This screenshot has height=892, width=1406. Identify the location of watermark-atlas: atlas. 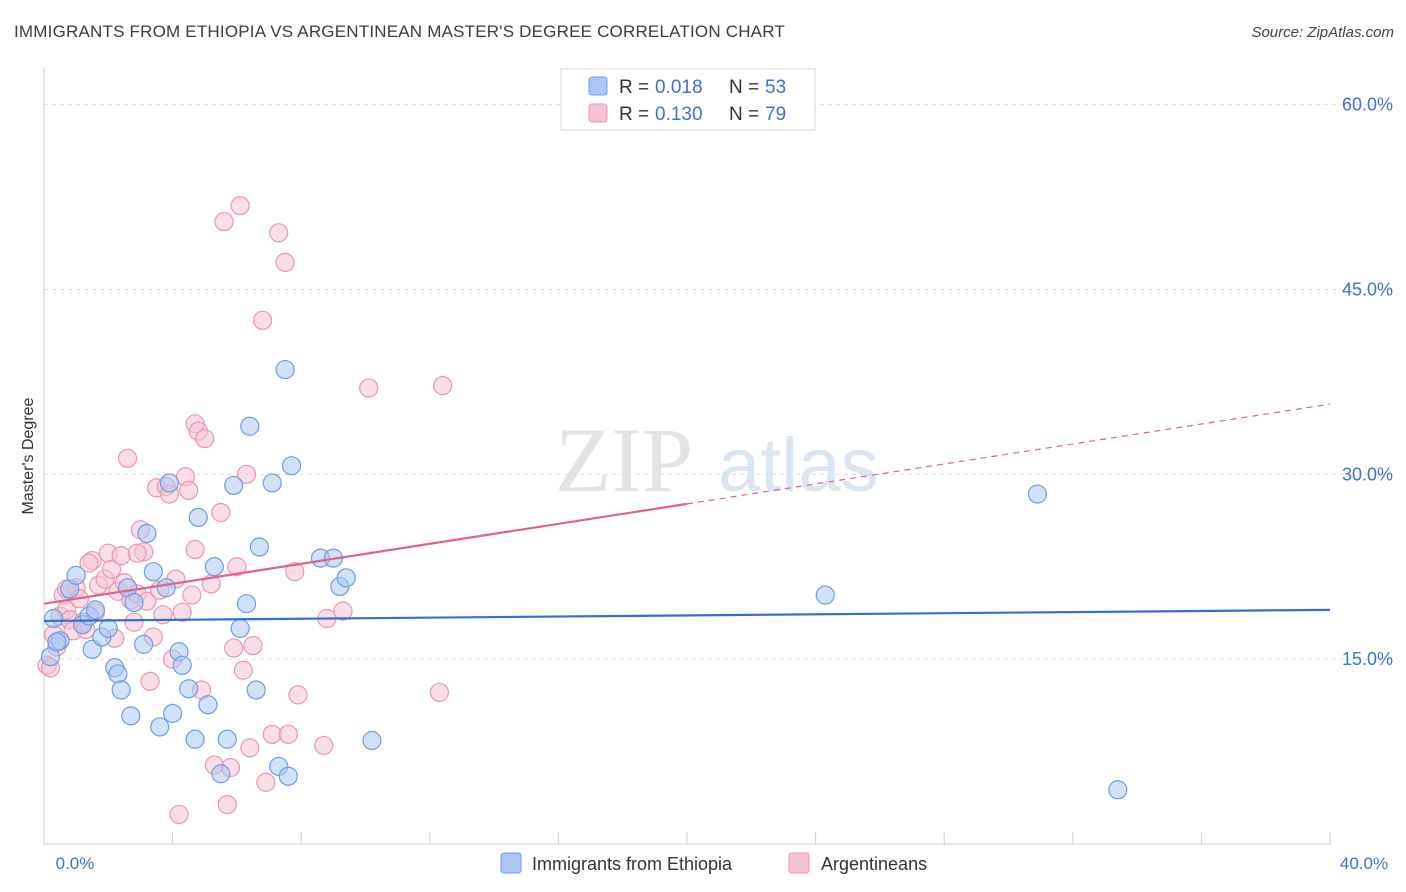
(798, 465).